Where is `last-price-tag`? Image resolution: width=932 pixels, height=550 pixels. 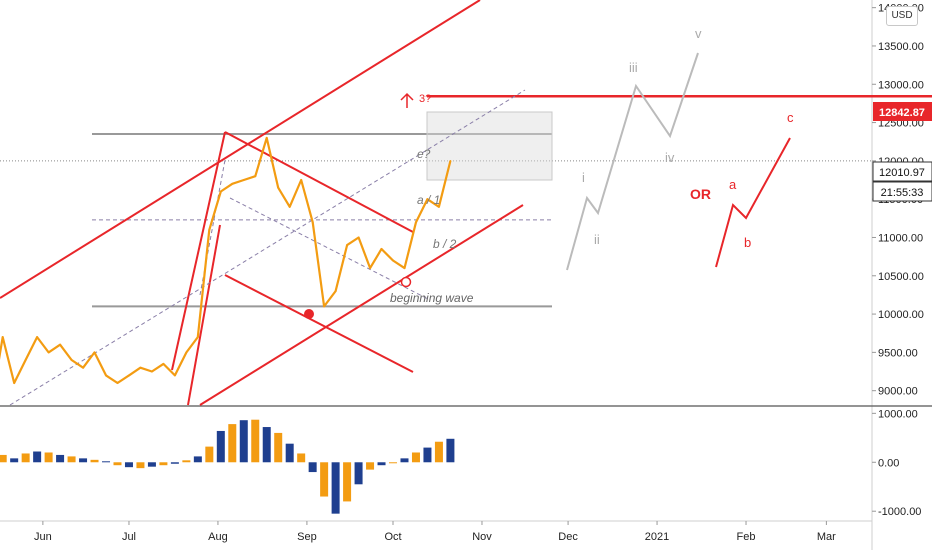 last-price-tag is located at coordinates (902, 171).